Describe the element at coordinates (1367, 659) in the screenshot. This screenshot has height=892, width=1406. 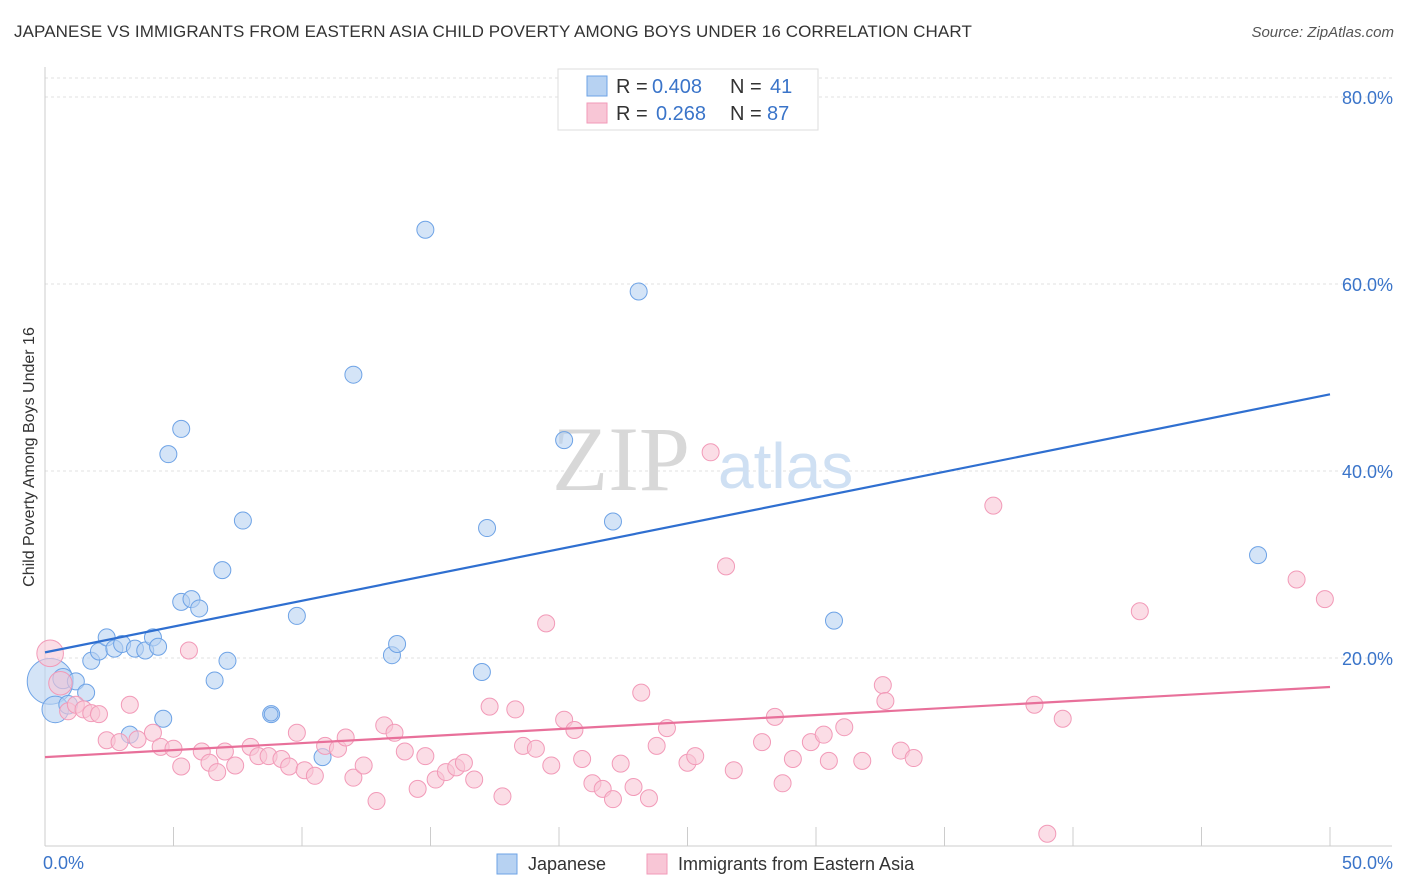
I see `y-tick-label: 20.0%` at that location.